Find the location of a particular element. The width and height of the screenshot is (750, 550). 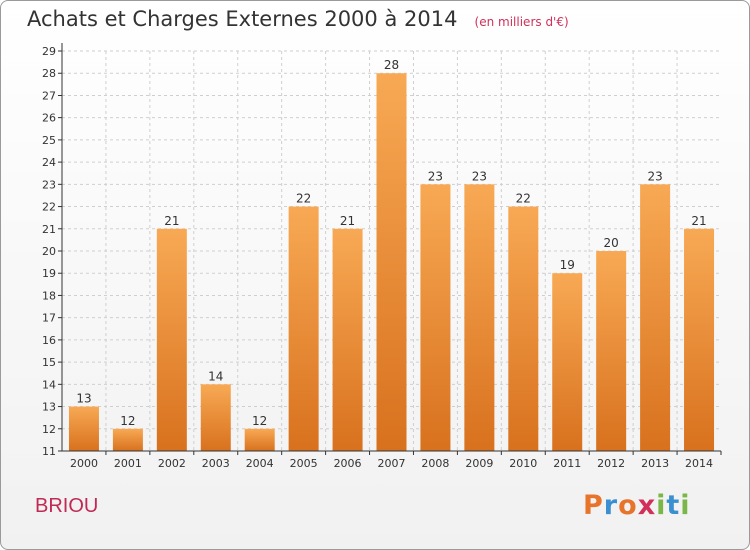

bar-2006 is located at coordinates (347, 339).